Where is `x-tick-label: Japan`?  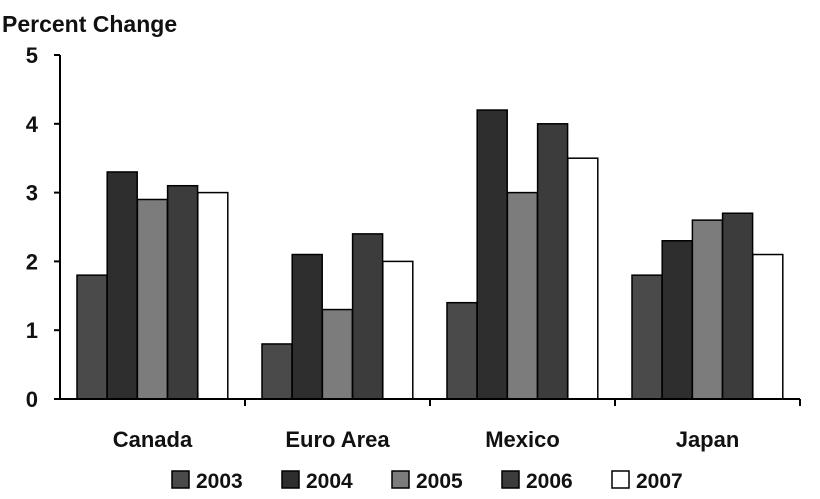
x-tick-label: Japan is located at coordinates (708, 439).